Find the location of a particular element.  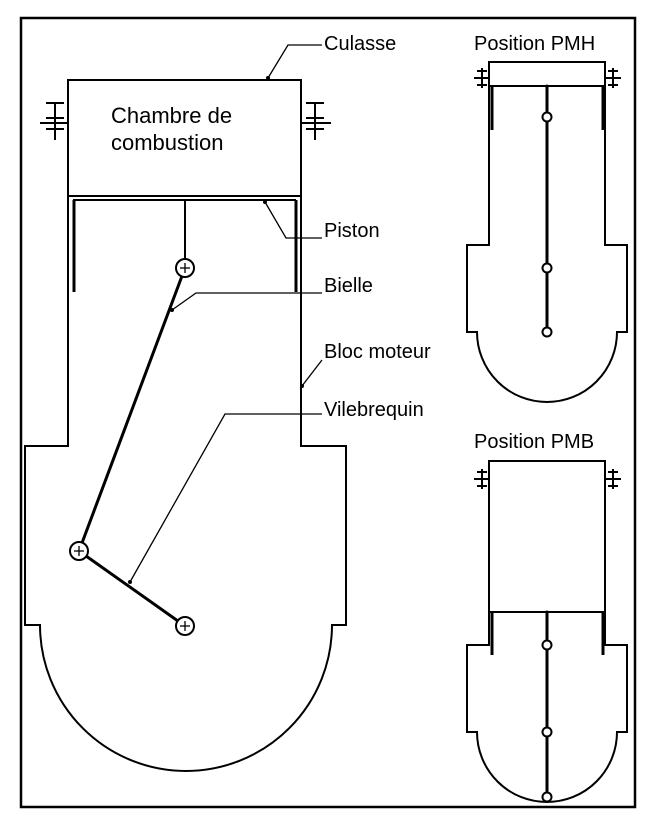

pmh-piston-pin is located at coordinates (547, 117).